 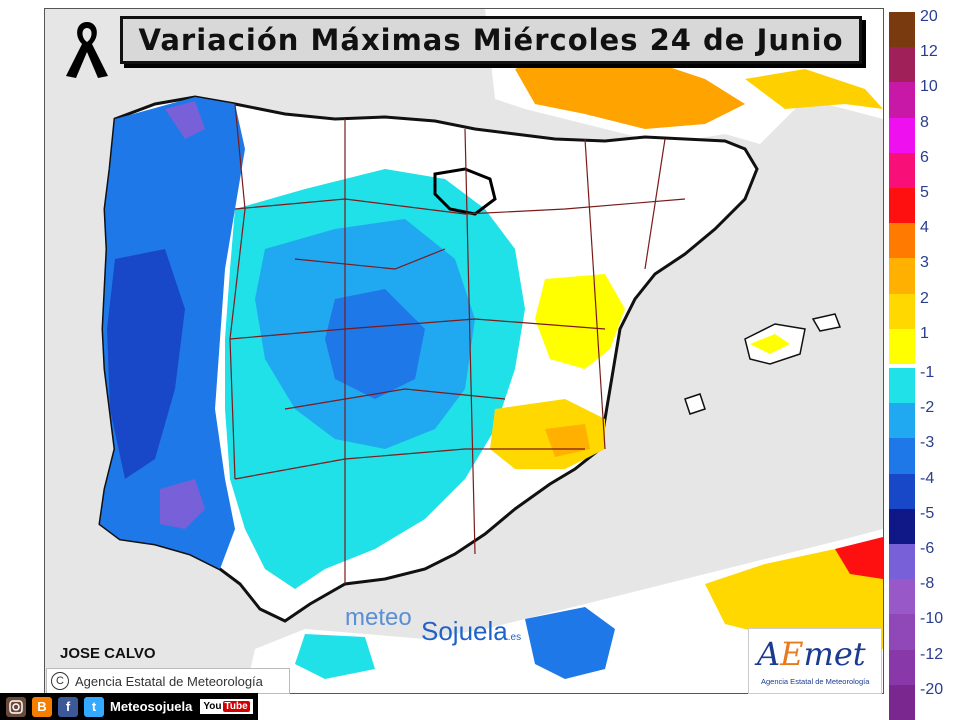 What do you see at coordinates (464, 631) in the screenshot?
I see `watermark-sojuela-text: Sojuela` at bounding box center [464, 631].